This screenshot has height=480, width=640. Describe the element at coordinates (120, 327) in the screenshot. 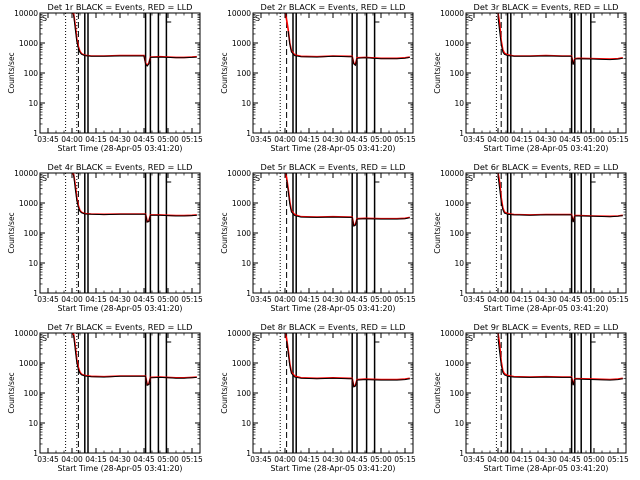

I see `panel-title: Det 7r BLACK = Events, RED = LLD` at that location.